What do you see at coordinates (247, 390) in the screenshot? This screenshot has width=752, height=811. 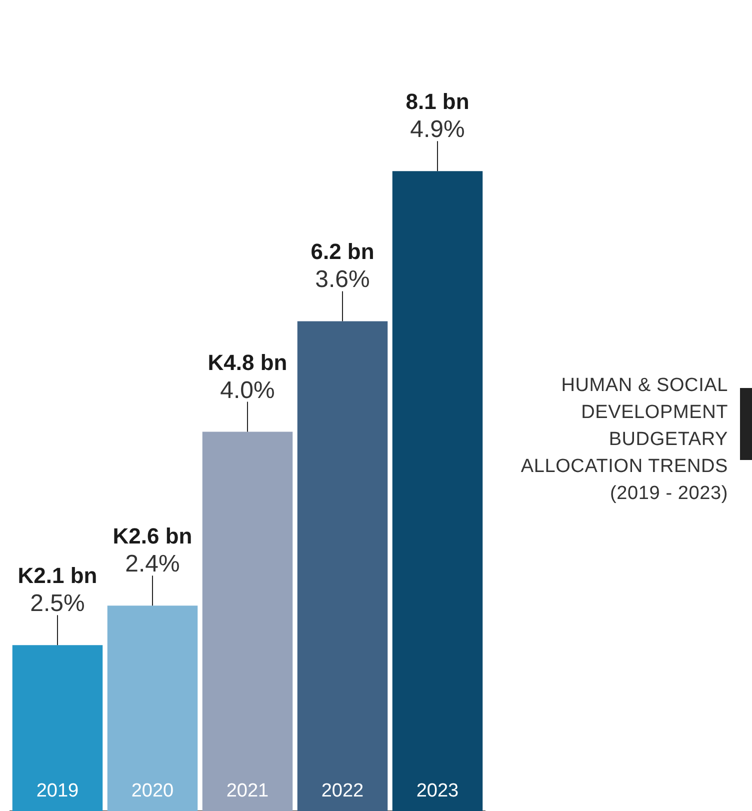 I see `annotation: 4.0%` at bounding box center [247, 390].